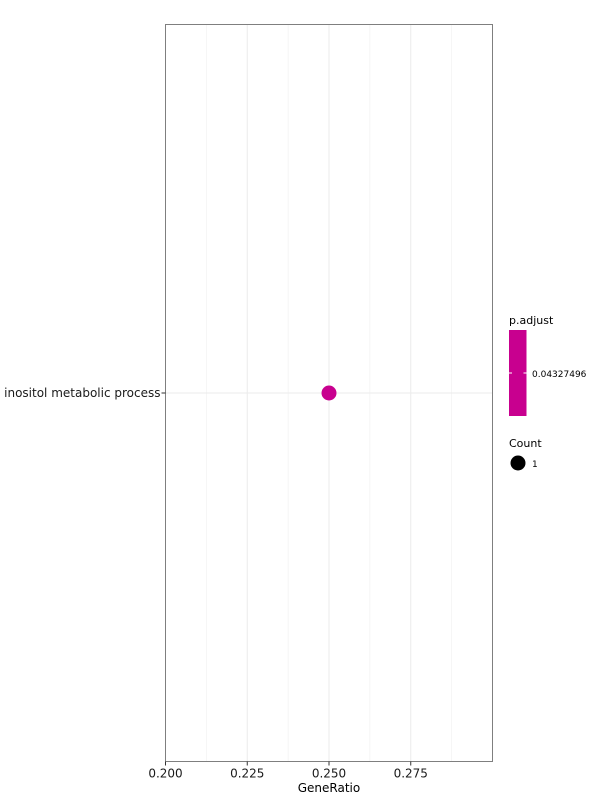  Describe the element at coordinates (518, 463) in the screenshot. I see `legend-size-key` at that location.